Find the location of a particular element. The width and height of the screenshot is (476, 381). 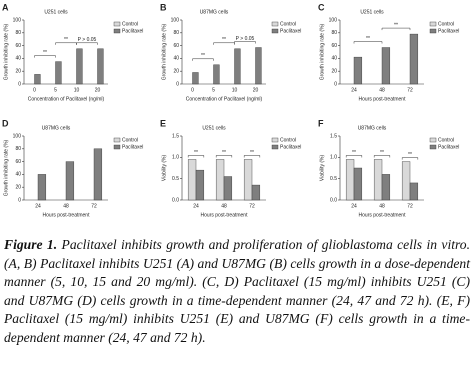

y-axis-label: Viability (%) is located at coordinates (164, 168).